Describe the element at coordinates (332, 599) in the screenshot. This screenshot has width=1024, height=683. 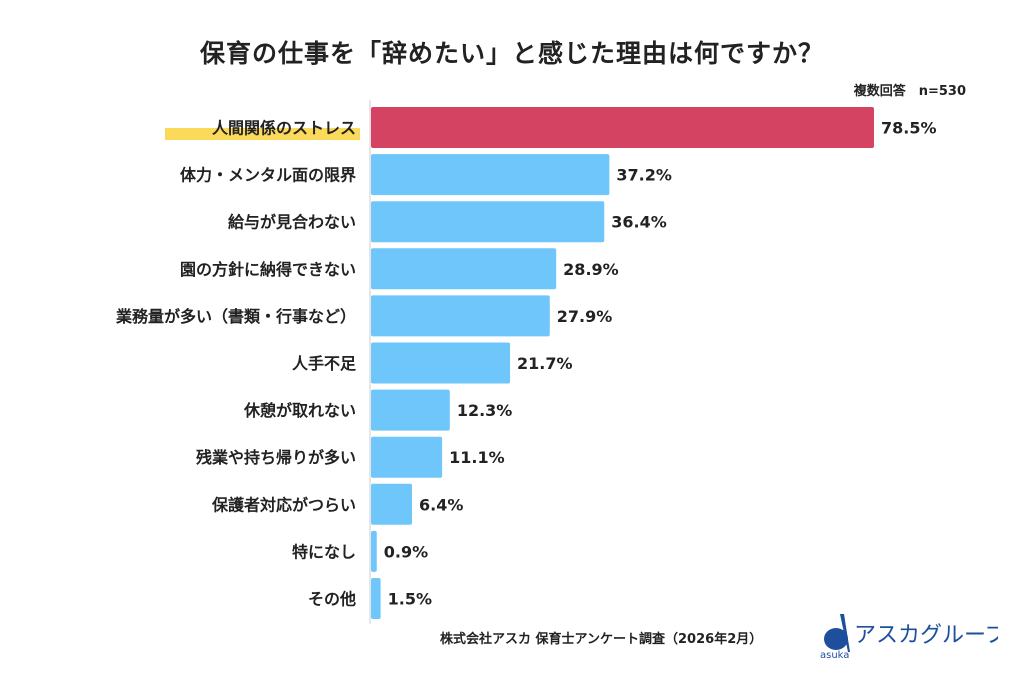
I see `category-label: その他` at that location.